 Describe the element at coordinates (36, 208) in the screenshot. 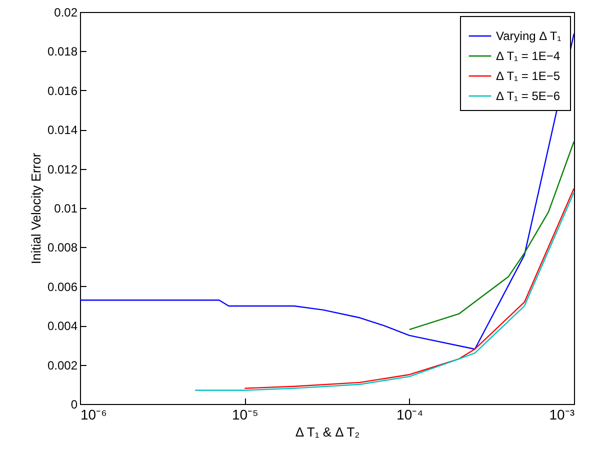

I see `y-axis-title: Initial Velocity Error` at that location.